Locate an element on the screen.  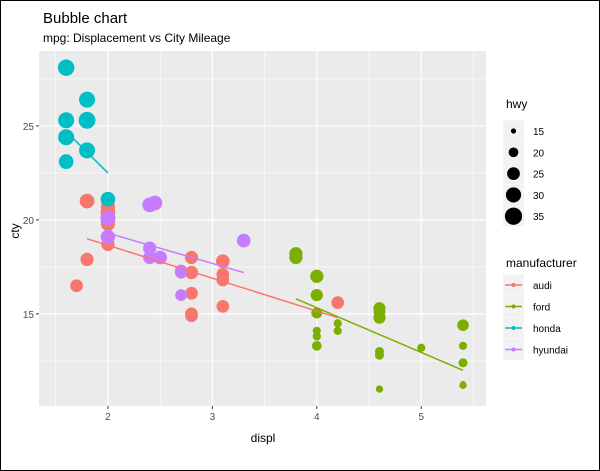
trend-line-audi is located at coordinates (212, 278).